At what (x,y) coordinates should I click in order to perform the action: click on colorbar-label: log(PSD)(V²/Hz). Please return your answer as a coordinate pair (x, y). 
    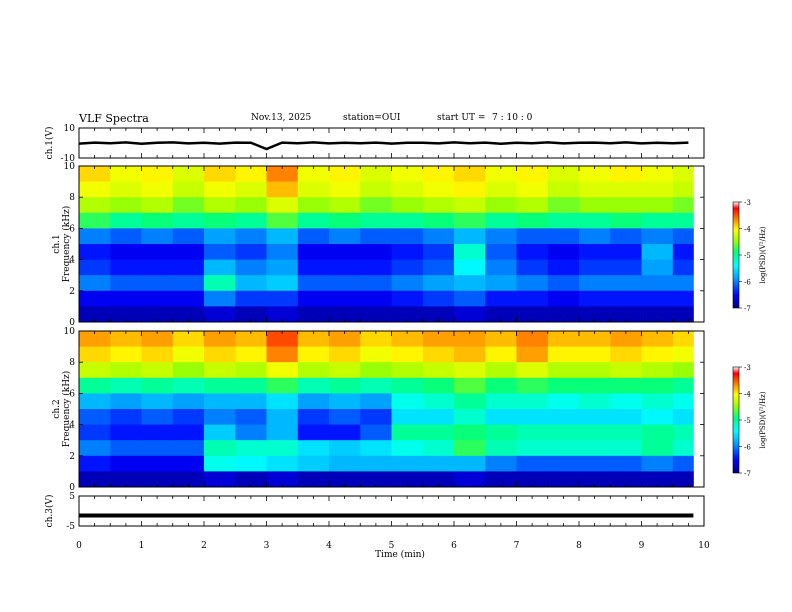
    Looking at the image, I should click on (763, 254).